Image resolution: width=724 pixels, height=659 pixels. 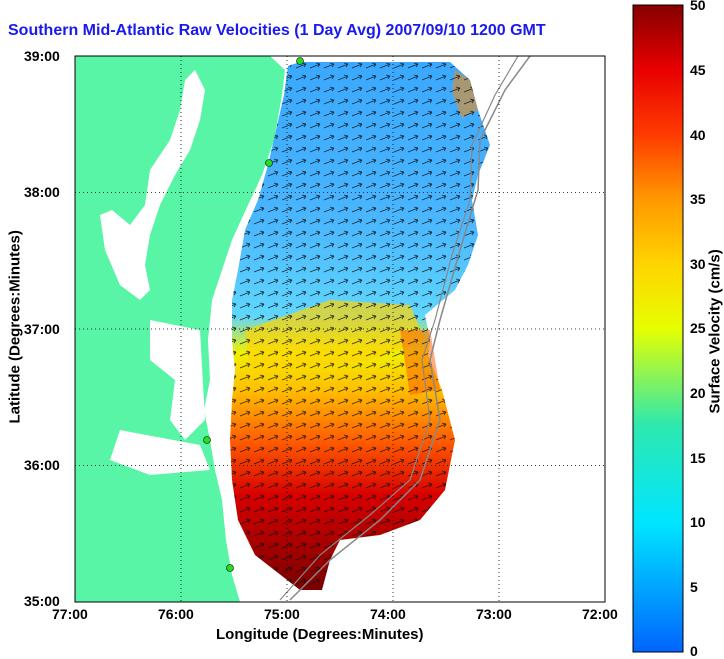 What do you see at coordinates (70, 614) in the screenshot?
I see `x-tick-label: 77:00` at bounding box center [70, 614].